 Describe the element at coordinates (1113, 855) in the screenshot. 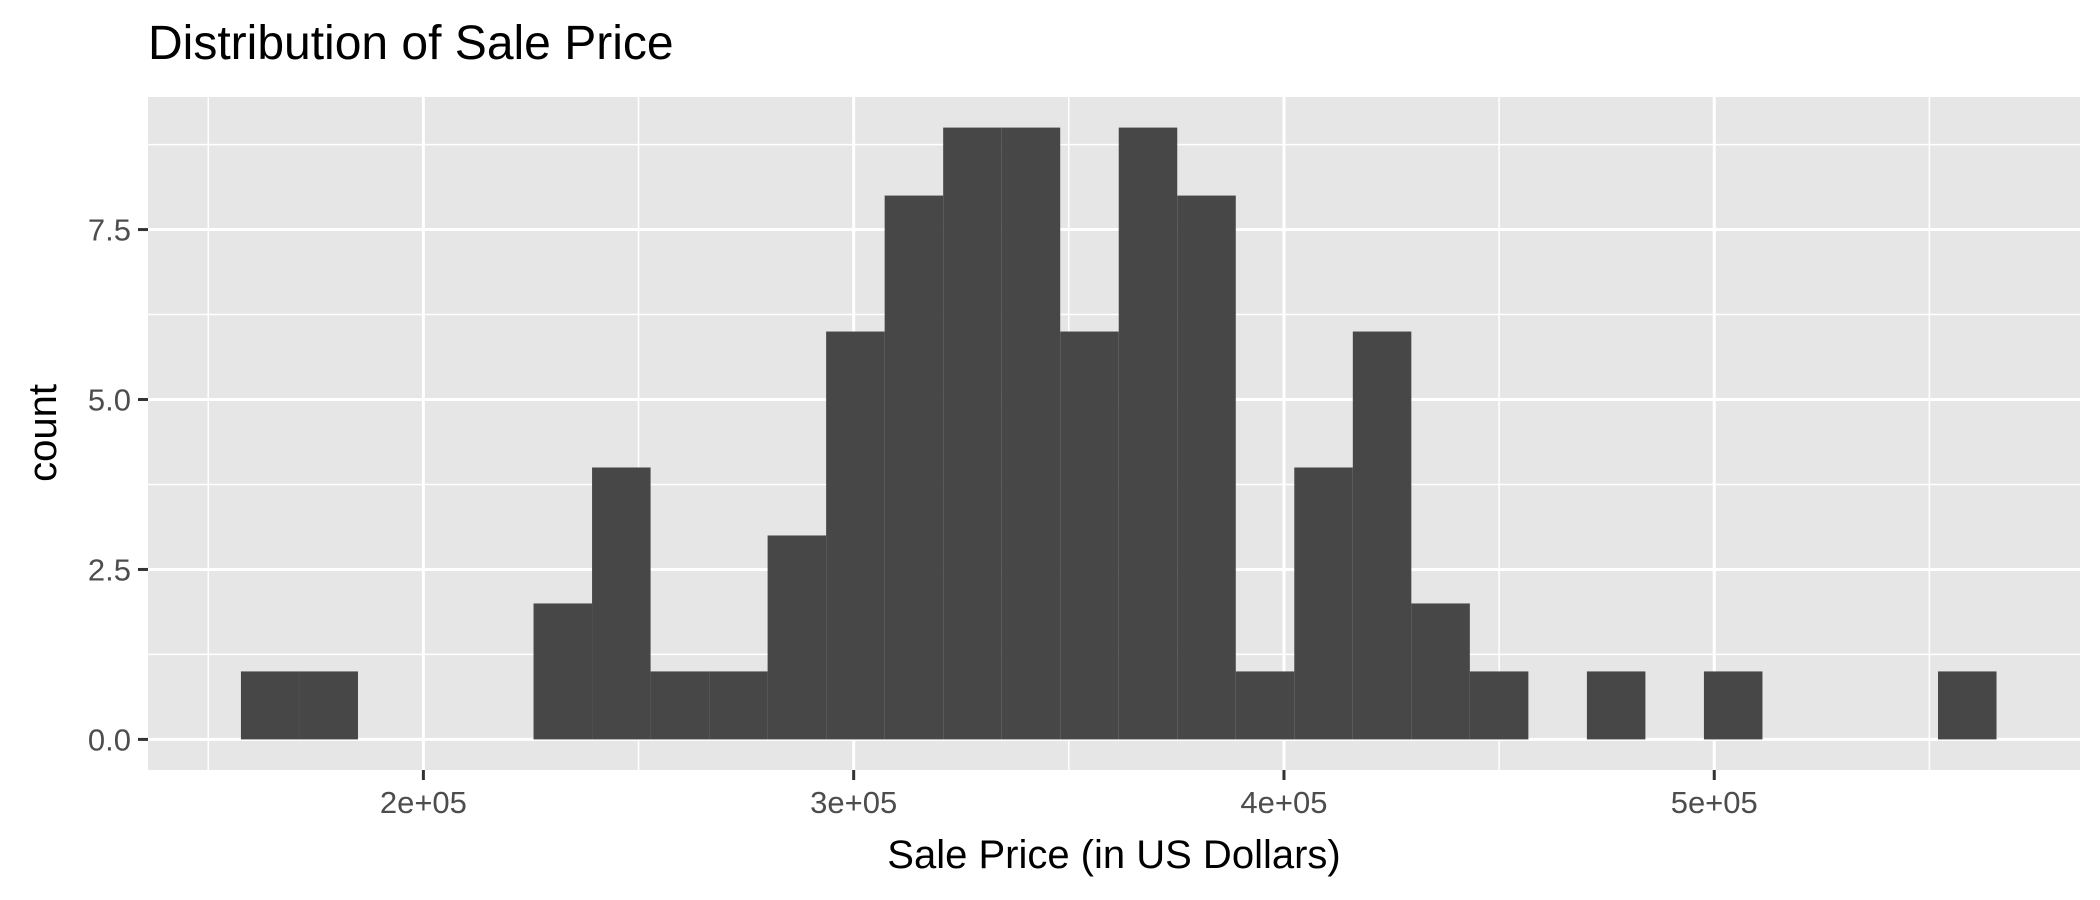

I see `x-axis-title: Sale Price (in US Dollars)` at that location.